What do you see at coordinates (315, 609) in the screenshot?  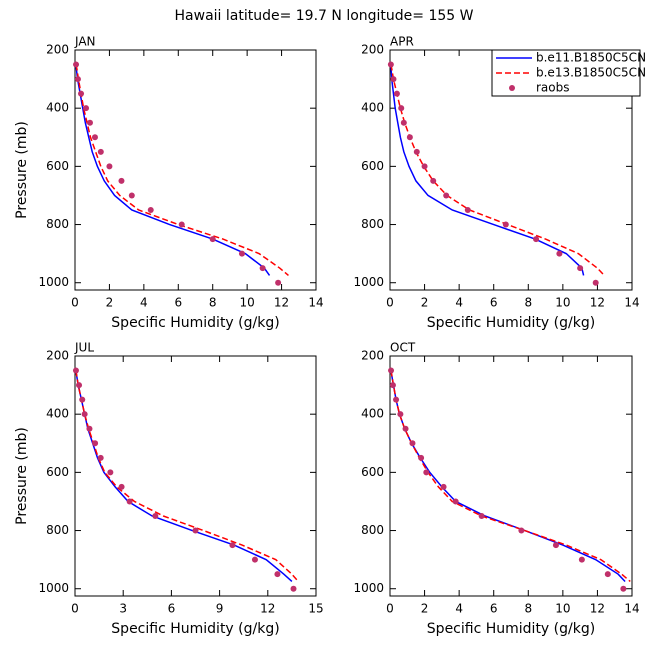 I see `x-tick-label: 15` at bounding box center [315, 609].